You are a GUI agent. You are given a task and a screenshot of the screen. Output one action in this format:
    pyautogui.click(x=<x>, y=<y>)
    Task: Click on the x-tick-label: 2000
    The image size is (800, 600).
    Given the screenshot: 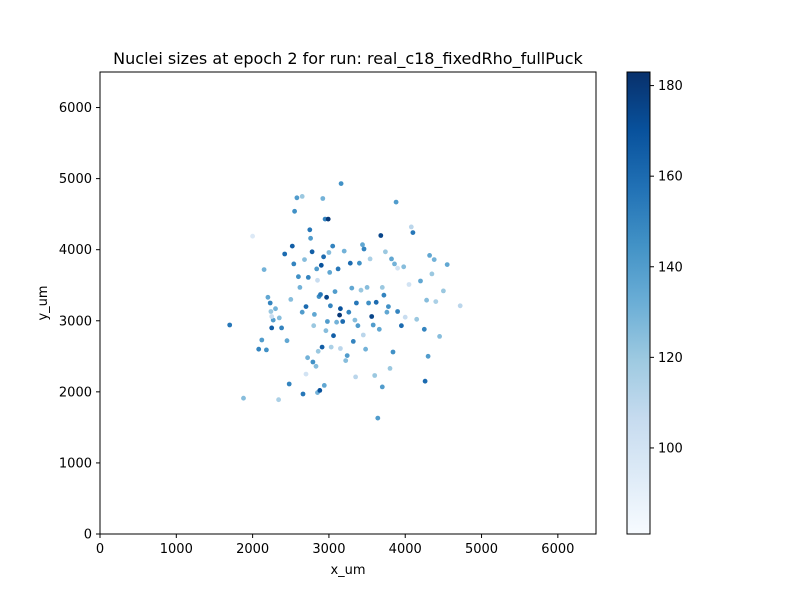 What is the action you would take?
    pyautogui.click(x=252, y=549)
    